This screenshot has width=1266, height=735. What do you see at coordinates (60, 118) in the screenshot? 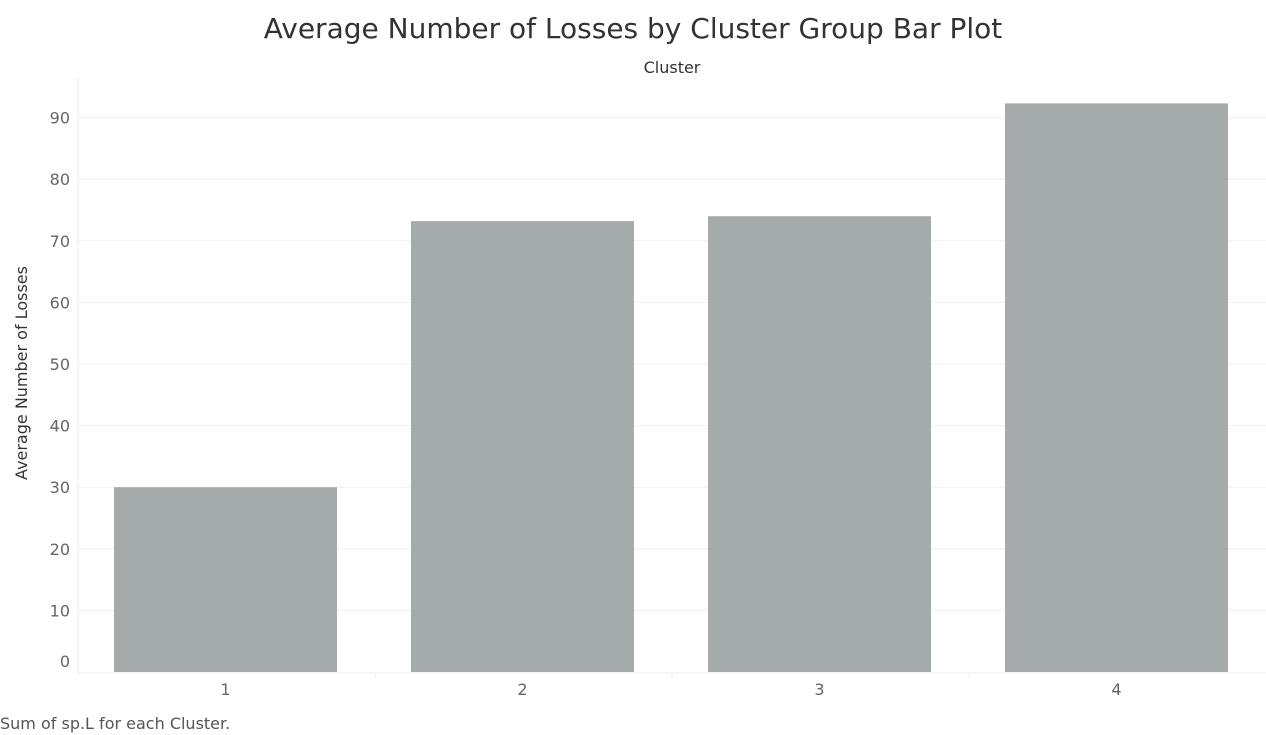
I see `y-tick-label: 90` at bounding box center [60, 118].